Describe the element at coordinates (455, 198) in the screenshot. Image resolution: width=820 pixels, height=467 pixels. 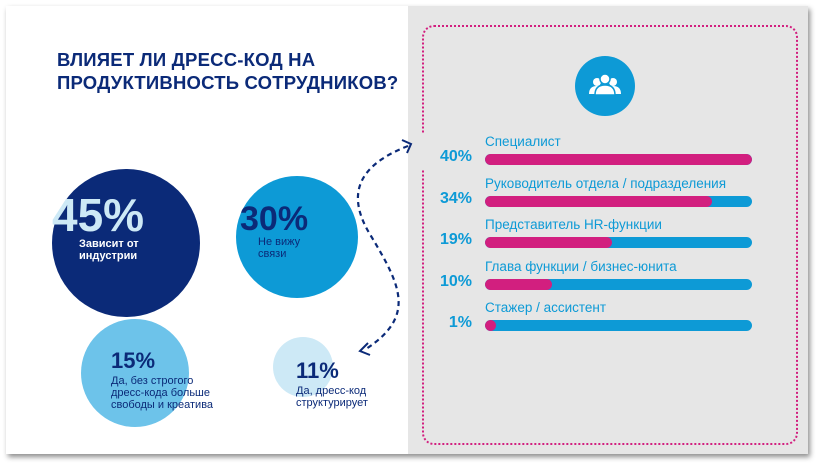
I see `bar-value-label: 34%` at that location.